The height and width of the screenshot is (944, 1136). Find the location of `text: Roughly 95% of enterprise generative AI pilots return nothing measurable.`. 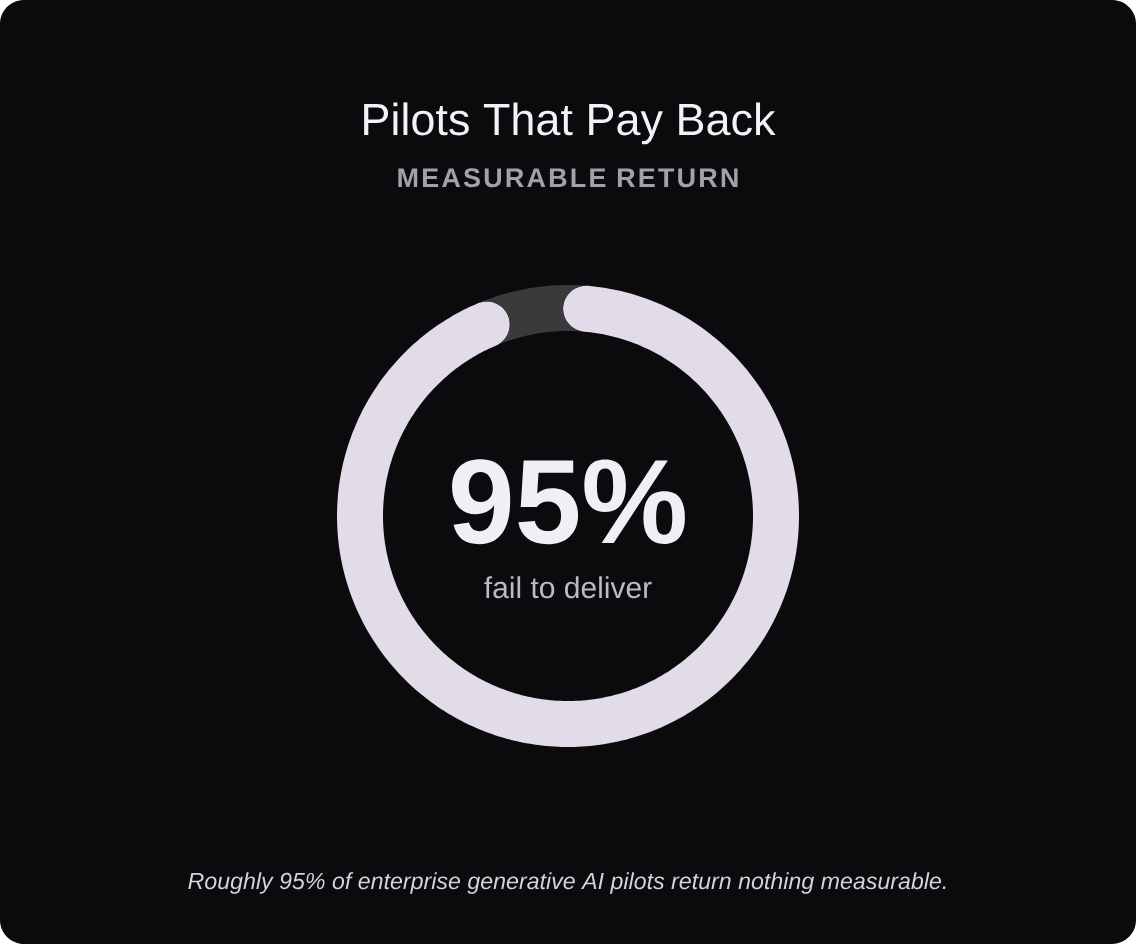

text: Roughly 95% of enterprise generative AI pilots return nothing measurable. is located at coordinates (567, 883).